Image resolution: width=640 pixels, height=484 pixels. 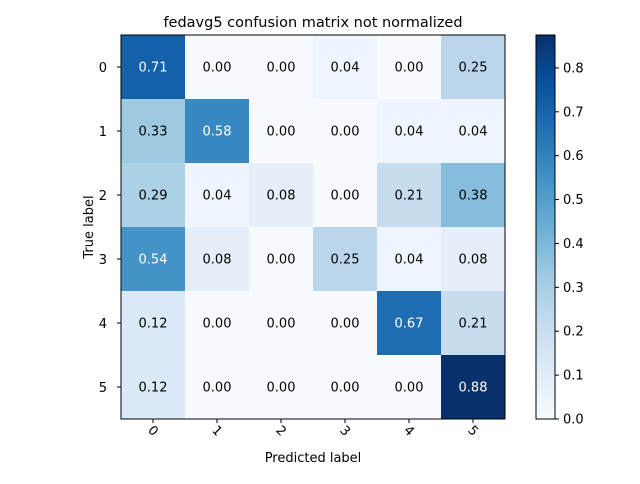 I want to click on cell-value-label: 0.88, so click(x=473, y=388).